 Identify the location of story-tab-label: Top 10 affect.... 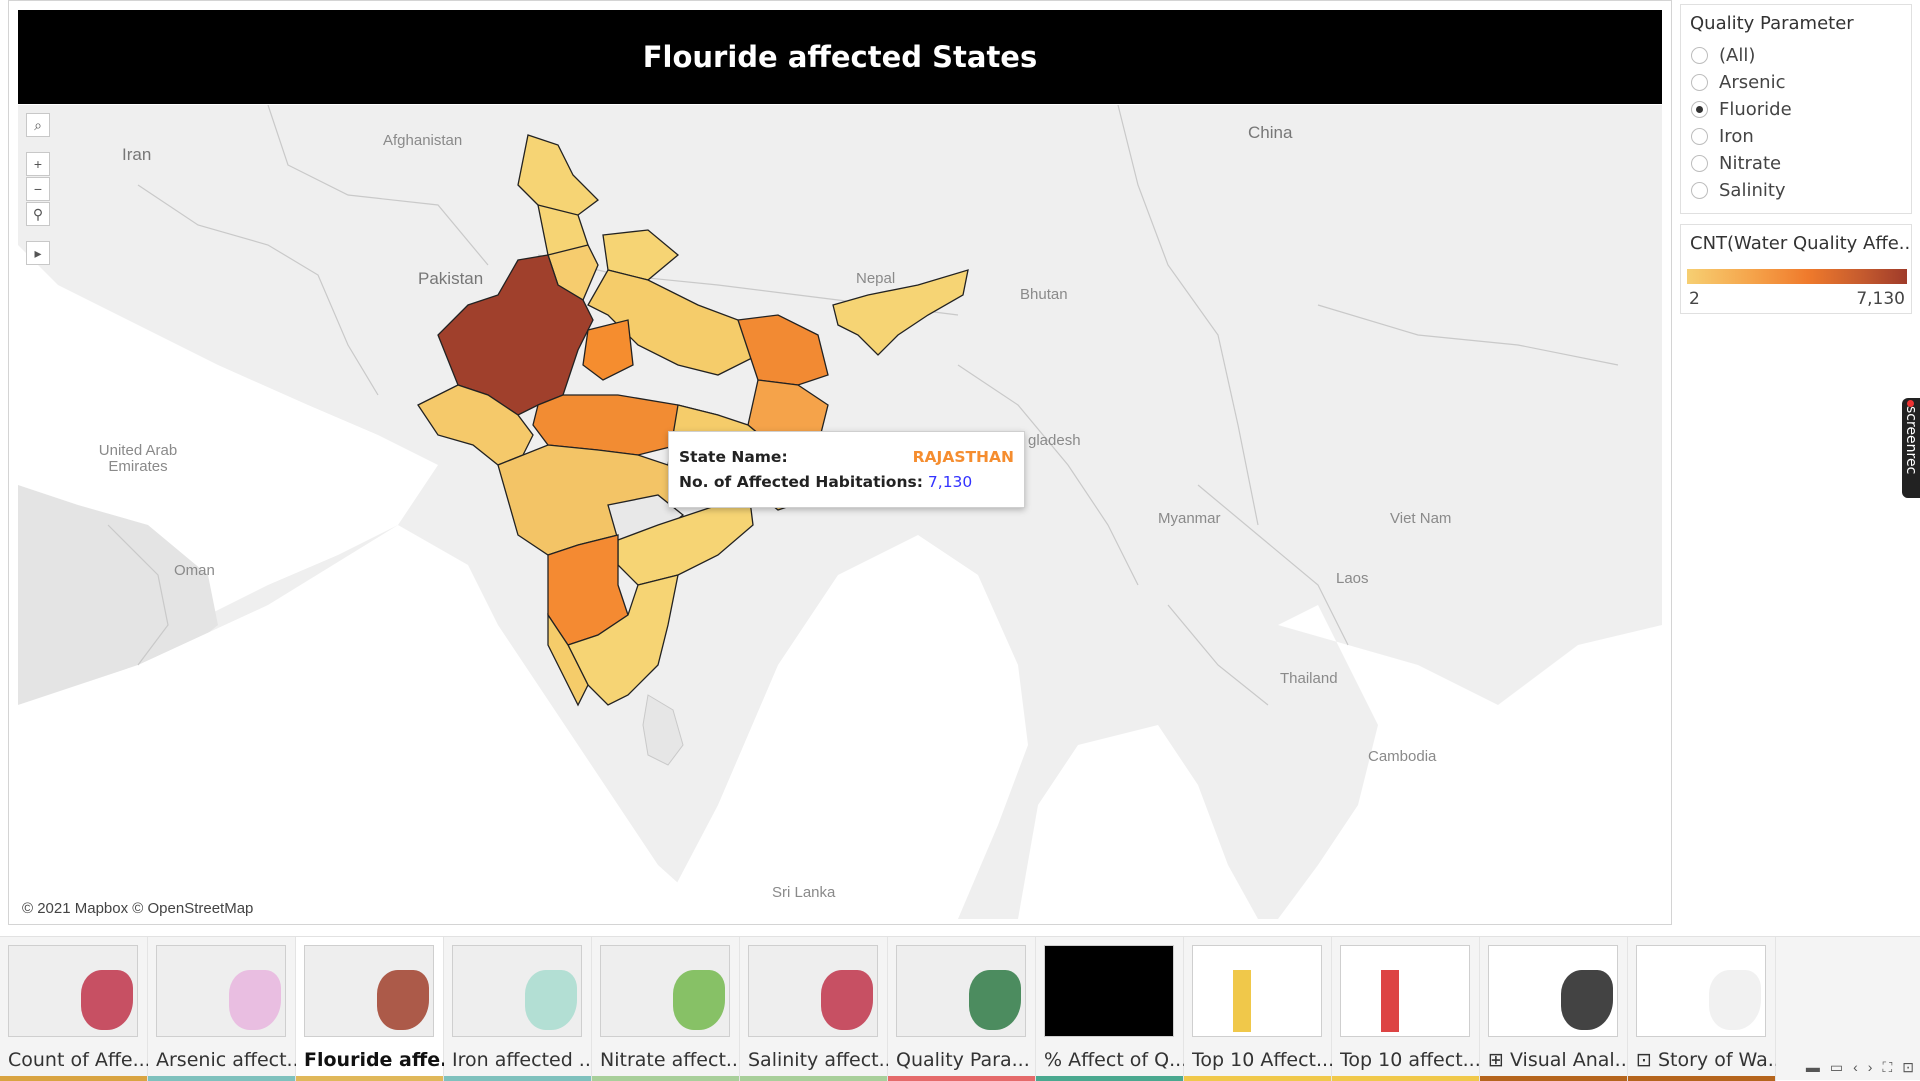
(1410, 1060).